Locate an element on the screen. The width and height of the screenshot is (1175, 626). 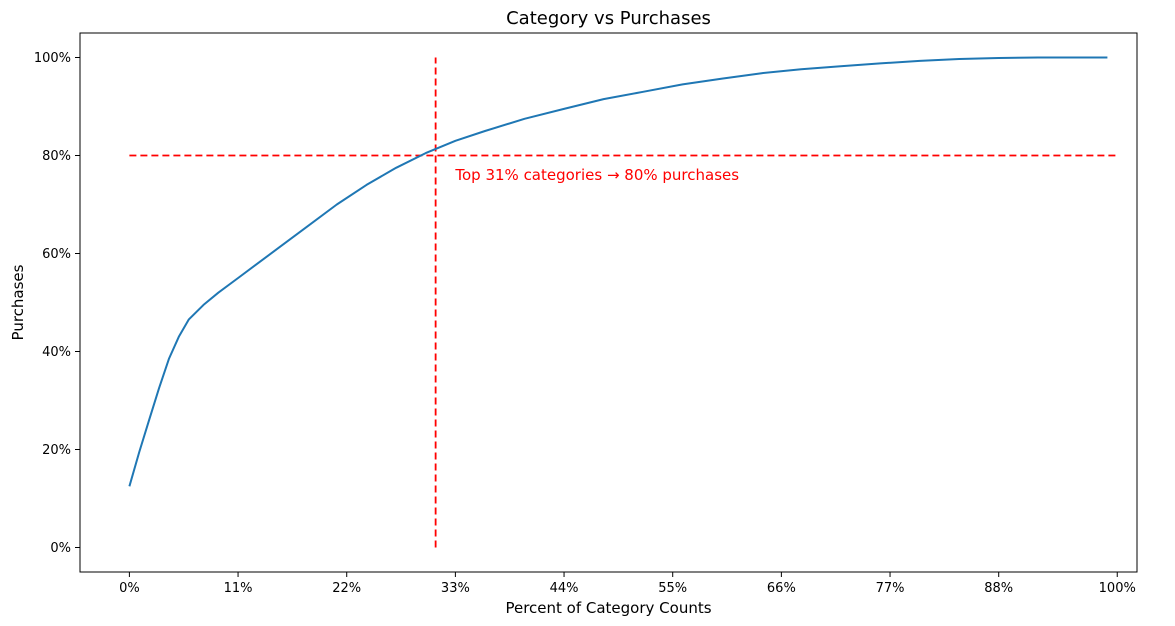
x-tick-label: 77% is located at coordinates (890, 588).